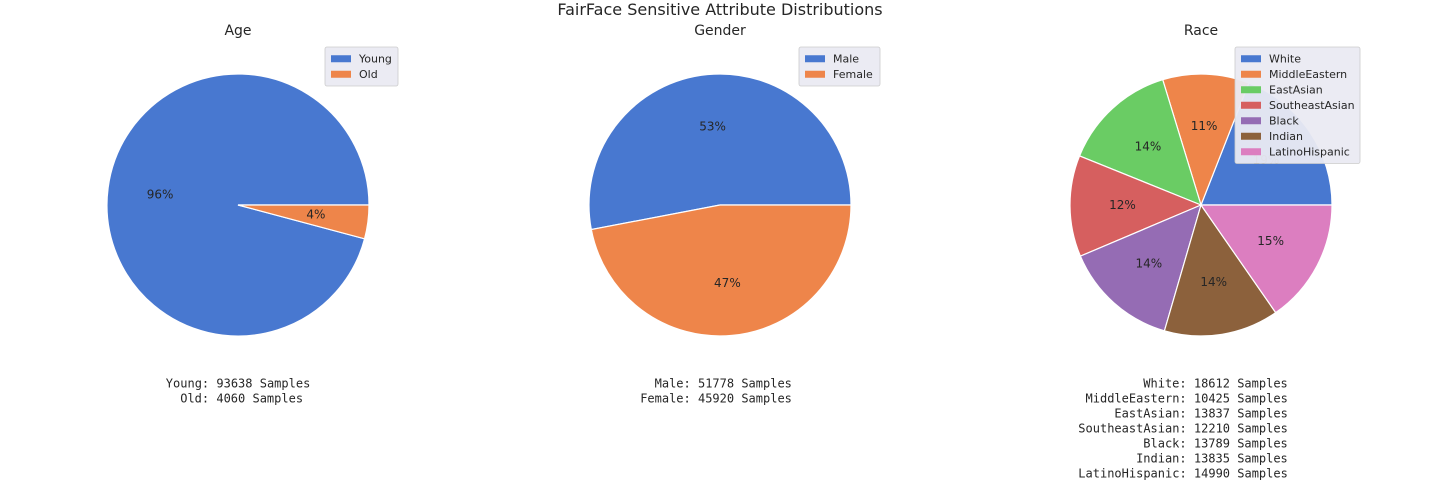 This screenshot has width=1440, height=480. I want to click on female-slice, so click(721, 270).